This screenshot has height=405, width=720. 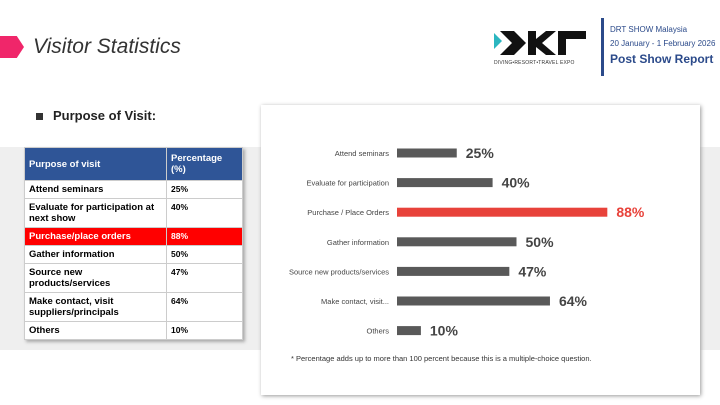 I want to click on cell: Source new products/services, so click(x=95, y=278).